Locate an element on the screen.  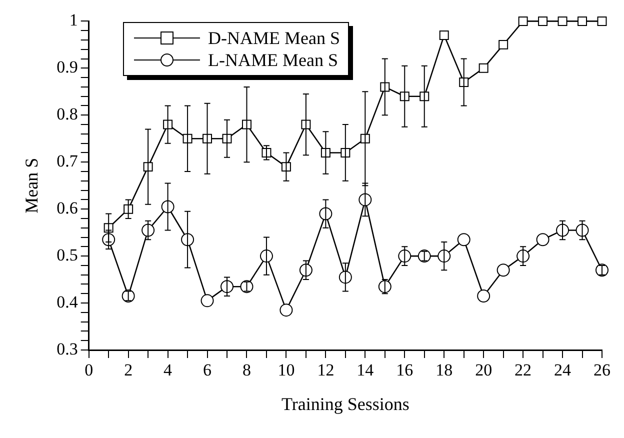
y-tick-label: 0.6 is located at coordinates (67, 208).